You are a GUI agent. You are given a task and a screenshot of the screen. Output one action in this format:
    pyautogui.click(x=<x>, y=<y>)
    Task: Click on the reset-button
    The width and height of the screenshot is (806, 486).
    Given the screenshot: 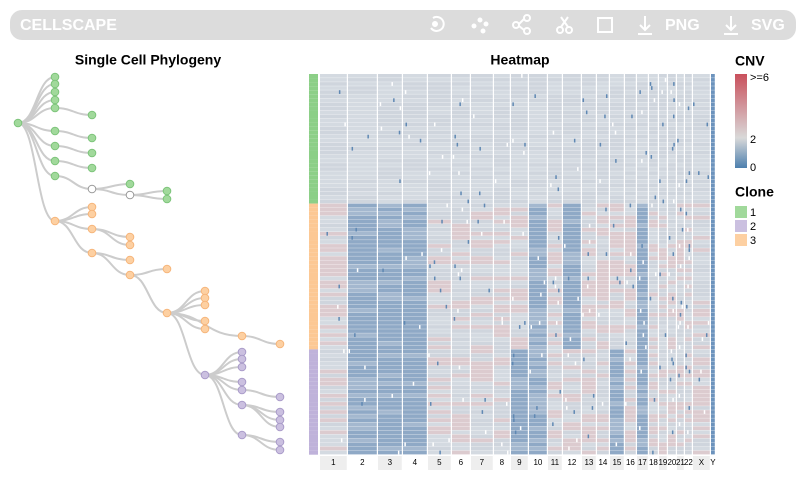 What is the action you would take?
    pyautogui.click(x=437, y=23)
    